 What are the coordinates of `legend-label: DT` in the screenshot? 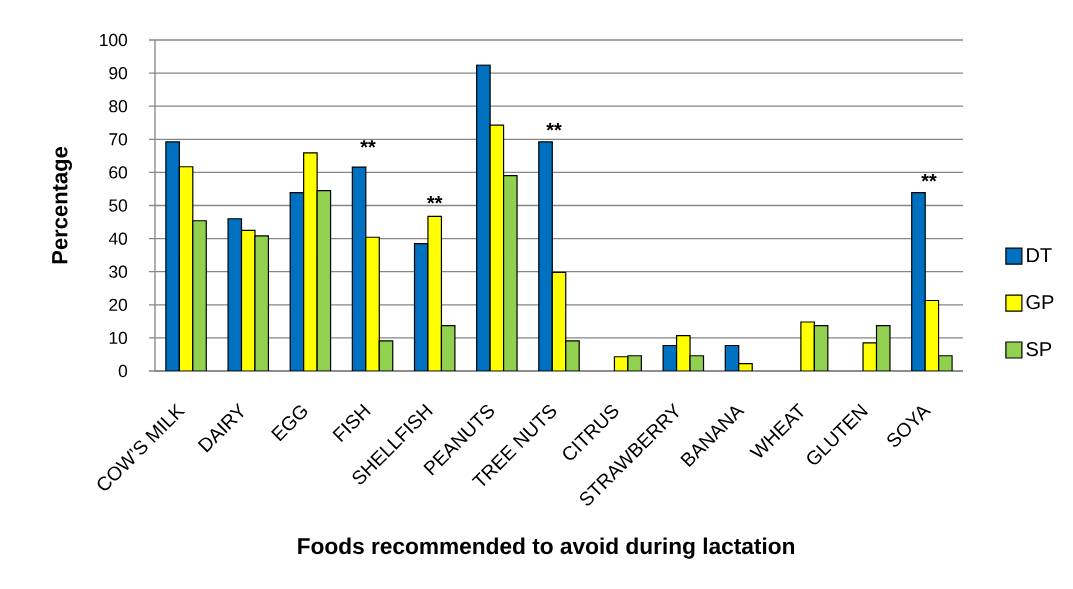 It's located at (1039, 255).